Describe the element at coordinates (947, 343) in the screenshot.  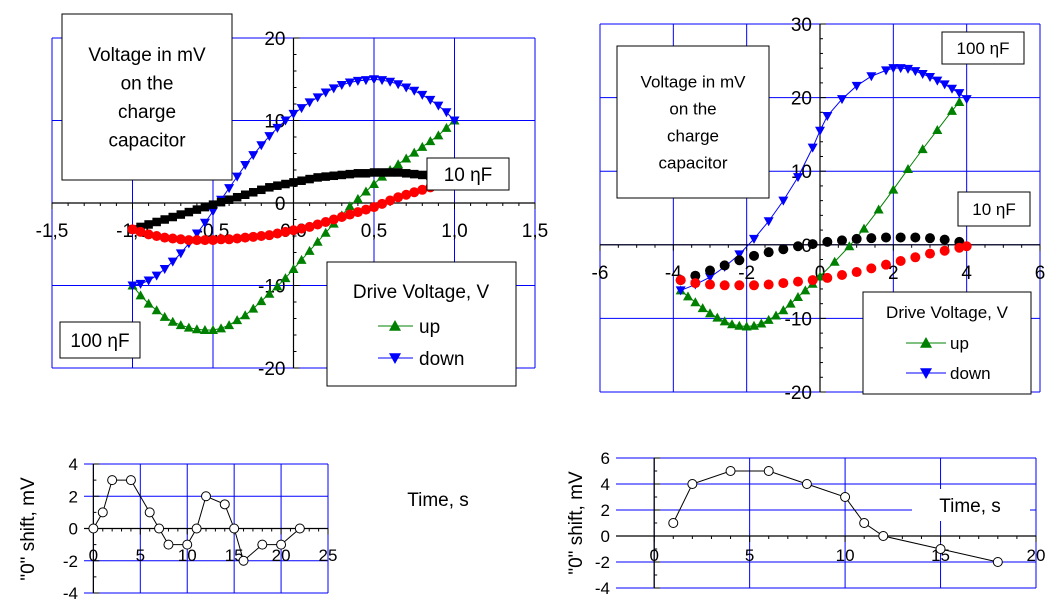
I see `legend-box` at that location.